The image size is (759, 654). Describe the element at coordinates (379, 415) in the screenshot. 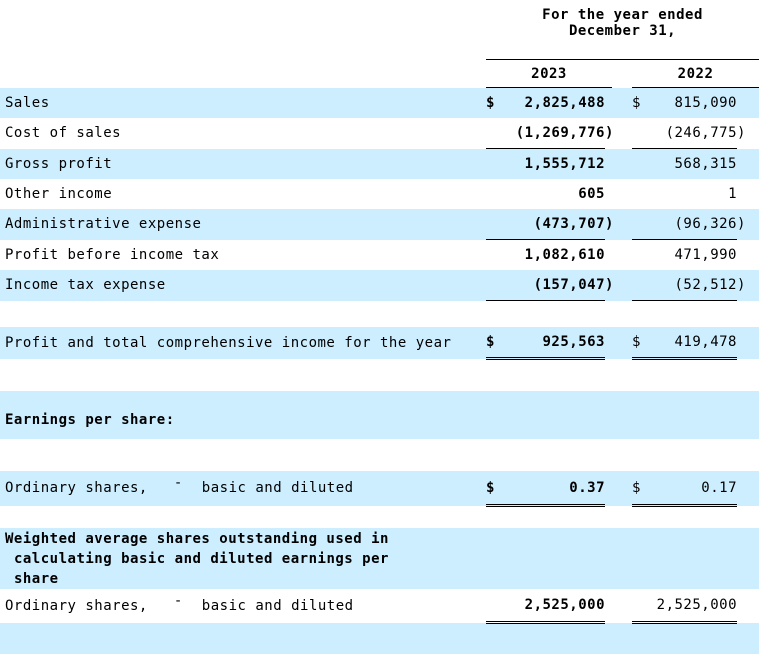

I see `section-heading: Earnings per share:` at that location.